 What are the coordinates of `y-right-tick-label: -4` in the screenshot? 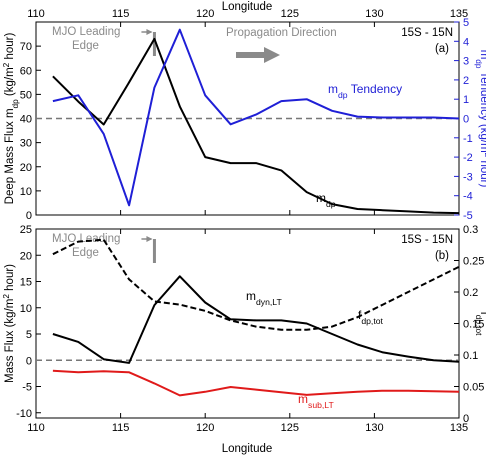 It's located at (468, 197).